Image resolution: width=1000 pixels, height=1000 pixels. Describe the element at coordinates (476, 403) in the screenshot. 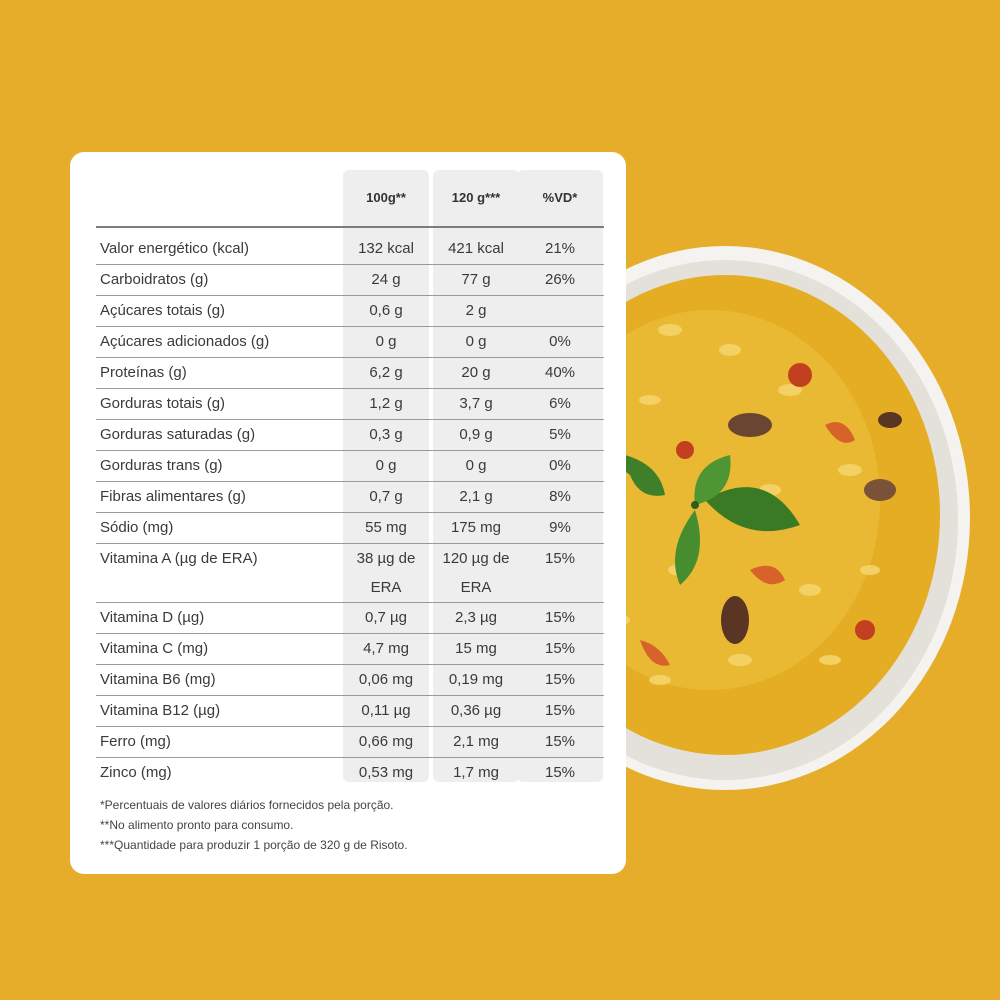

I see `value-120g: 3,7 g` at that location.